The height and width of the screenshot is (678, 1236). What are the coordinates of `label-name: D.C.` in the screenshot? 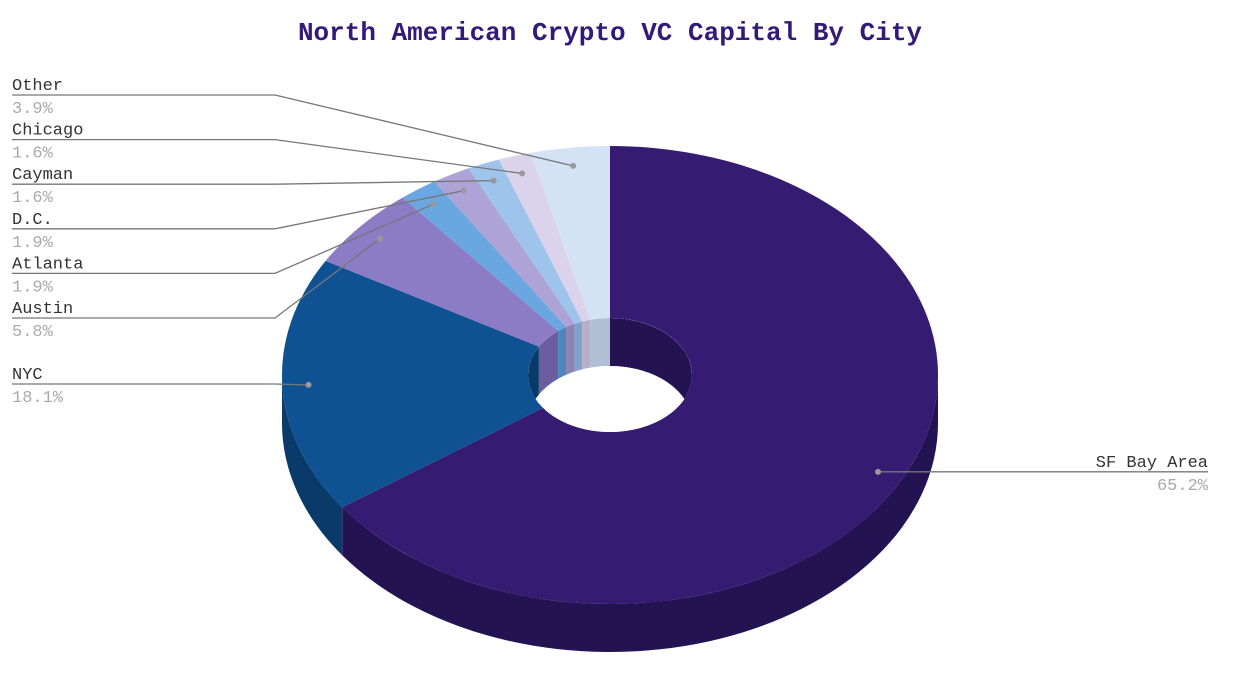 It's located at (32, 220).